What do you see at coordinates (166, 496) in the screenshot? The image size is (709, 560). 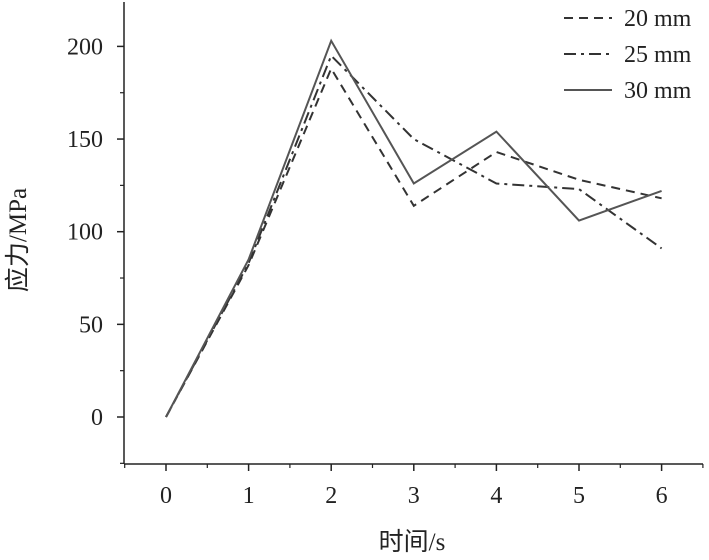 I see `x-tick-label: 0` at bounding box center [166, 496].